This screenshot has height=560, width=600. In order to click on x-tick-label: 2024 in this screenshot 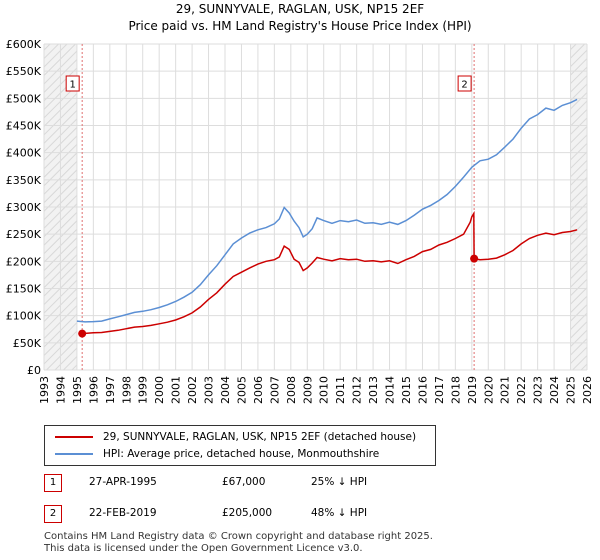, I will do `click(554, 390)`.